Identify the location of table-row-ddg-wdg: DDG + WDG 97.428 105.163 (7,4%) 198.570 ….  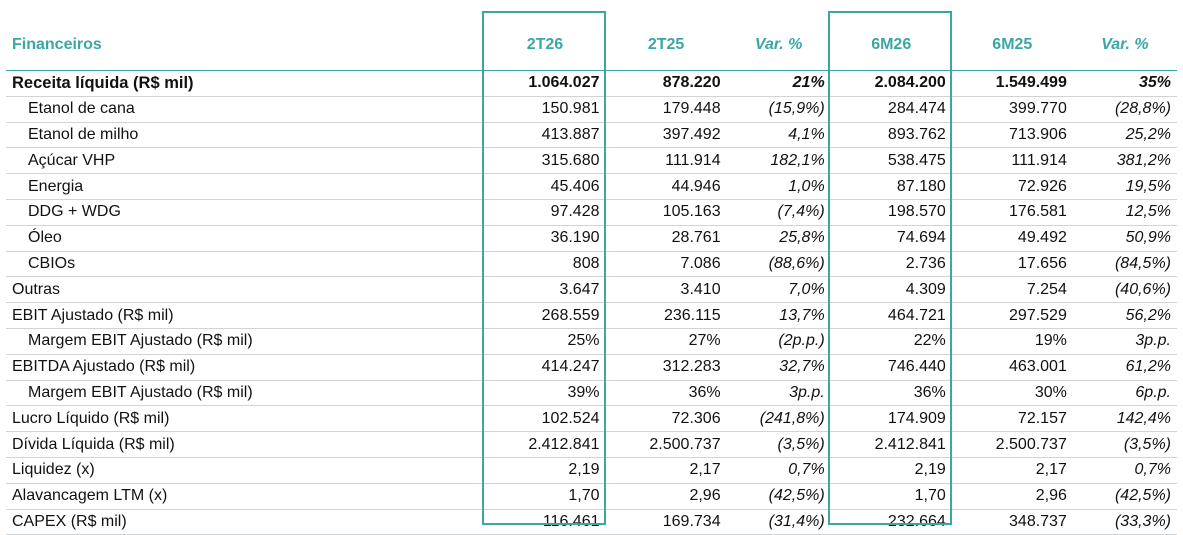
(591, 212).